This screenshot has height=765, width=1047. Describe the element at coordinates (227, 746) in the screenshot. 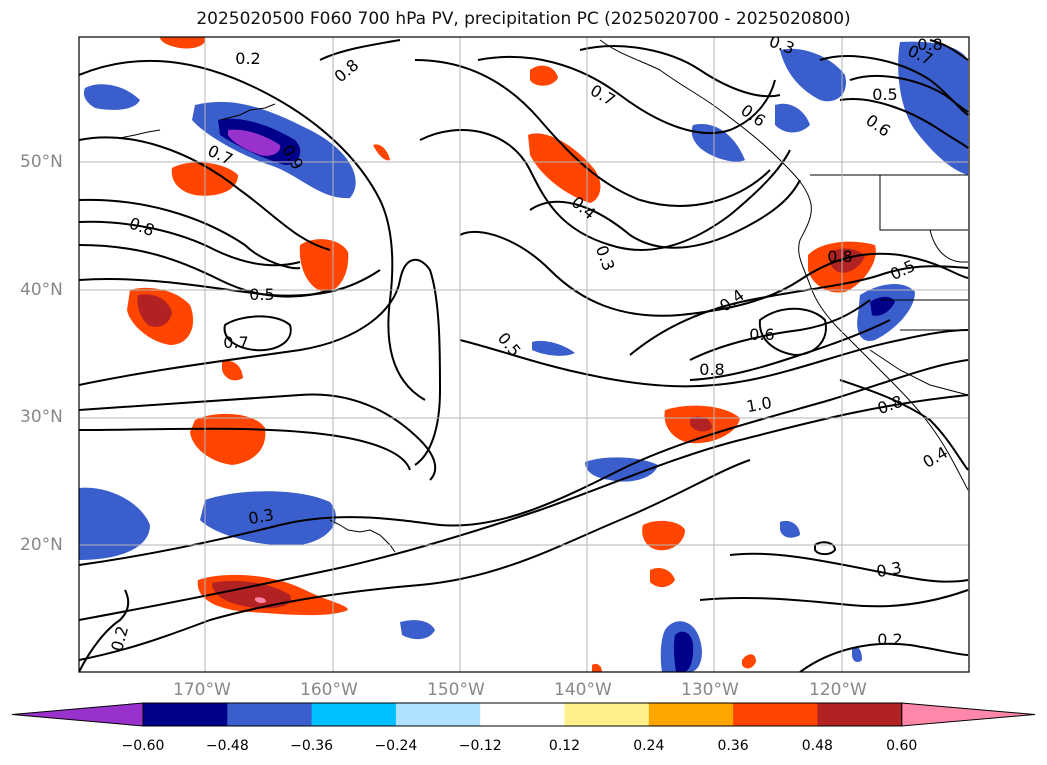

I see `colorbar-tick-label: −0.48` at that location.